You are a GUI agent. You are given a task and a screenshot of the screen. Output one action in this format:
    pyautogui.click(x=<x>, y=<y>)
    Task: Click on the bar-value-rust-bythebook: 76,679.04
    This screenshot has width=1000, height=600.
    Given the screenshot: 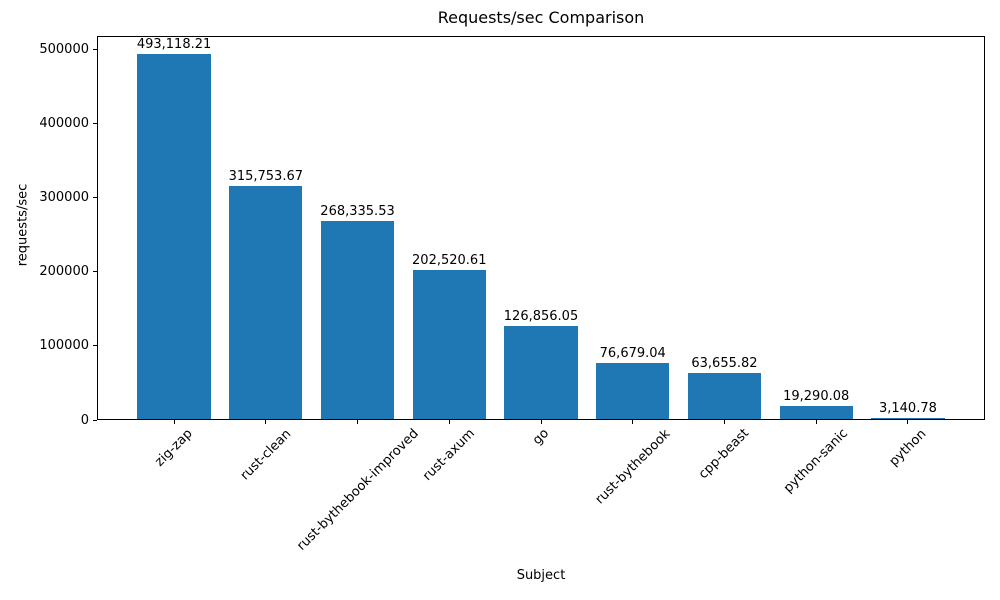 What is the action you would take?
    pyautogui.click(x=632, y=354)
    